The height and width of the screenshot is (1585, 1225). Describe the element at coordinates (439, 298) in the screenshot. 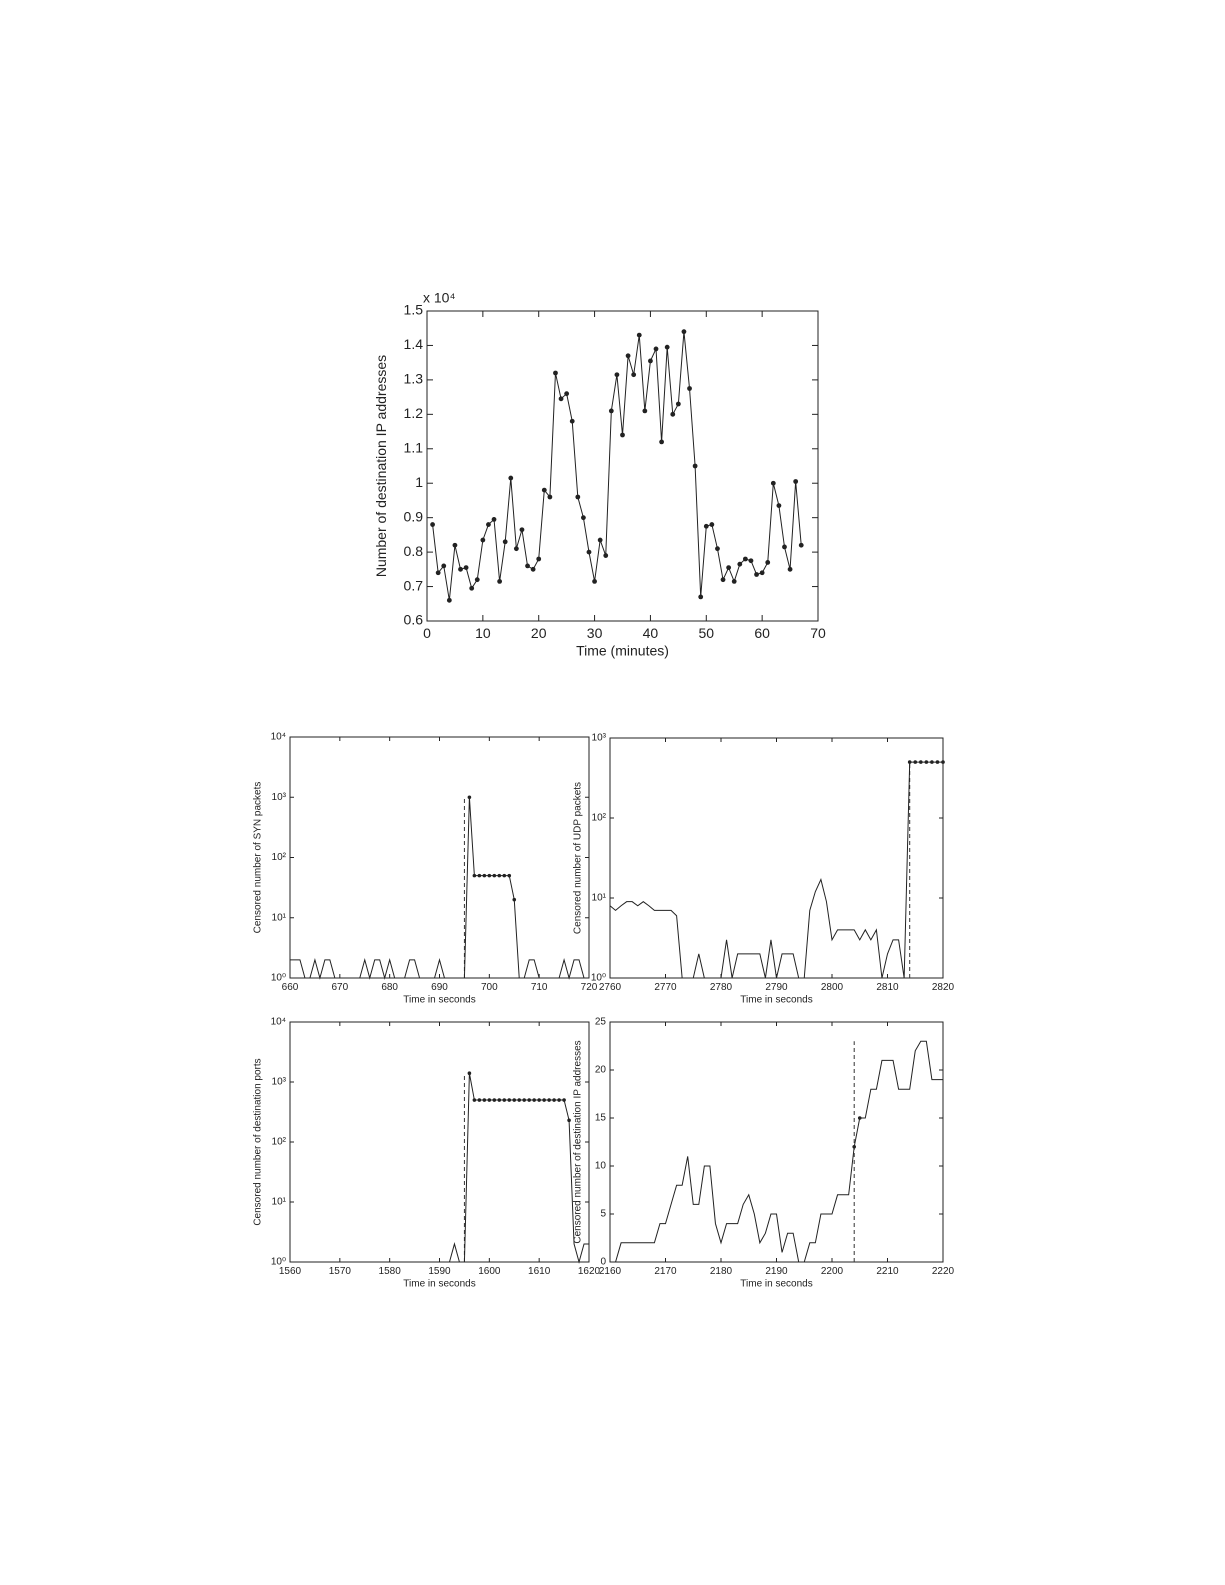

I see `y-multiplier: x 10⁴` at that location.